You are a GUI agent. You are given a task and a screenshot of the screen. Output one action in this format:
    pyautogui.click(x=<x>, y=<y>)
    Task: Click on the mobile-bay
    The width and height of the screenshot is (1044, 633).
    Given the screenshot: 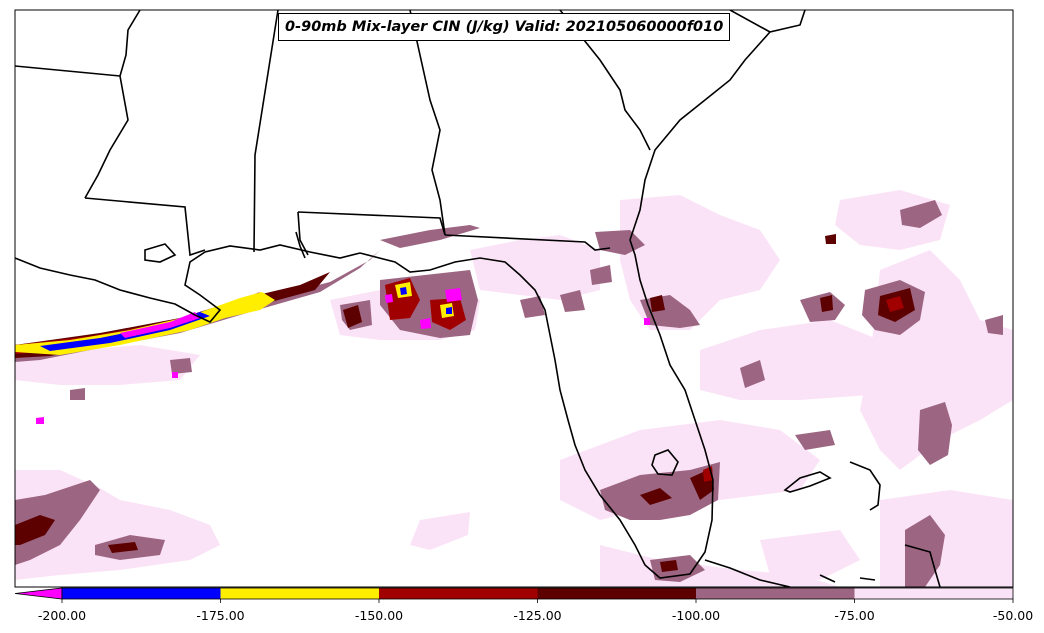 What is the action you would take?
    pyautogui.click(x=300, y=245)
    